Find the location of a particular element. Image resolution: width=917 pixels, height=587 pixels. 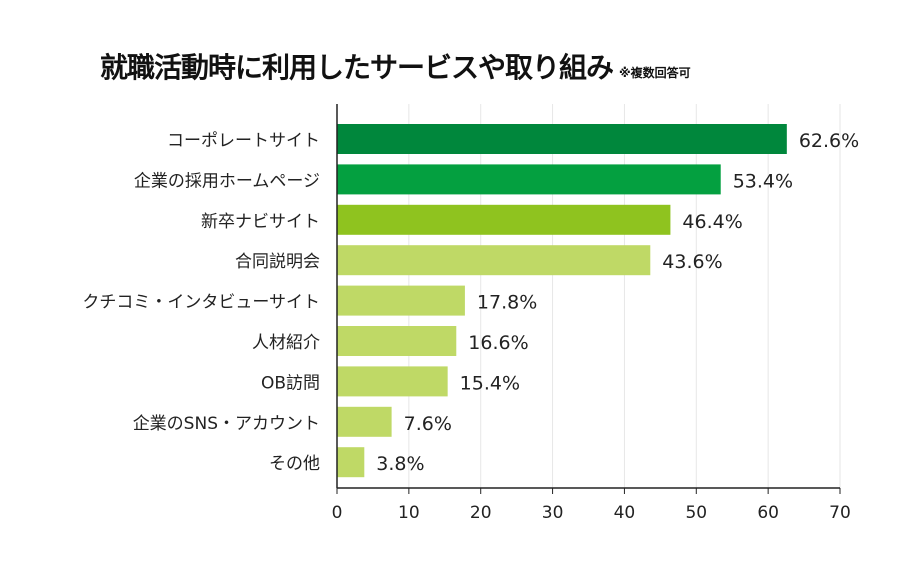

title-text: 就職活動時に利用したサービスや取り組み is located at coordinates (357, 67).